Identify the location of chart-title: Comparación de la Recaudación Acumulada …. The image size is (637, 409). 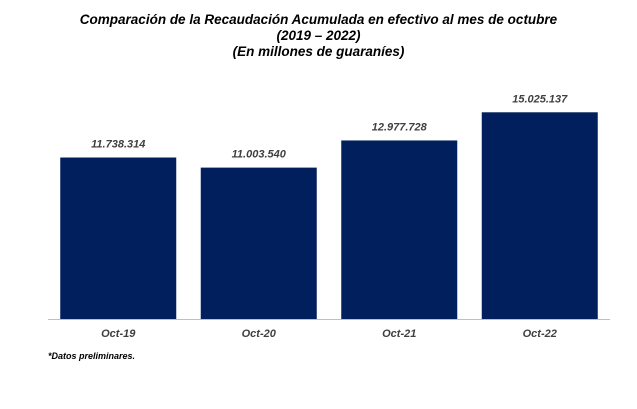
(318, 19).